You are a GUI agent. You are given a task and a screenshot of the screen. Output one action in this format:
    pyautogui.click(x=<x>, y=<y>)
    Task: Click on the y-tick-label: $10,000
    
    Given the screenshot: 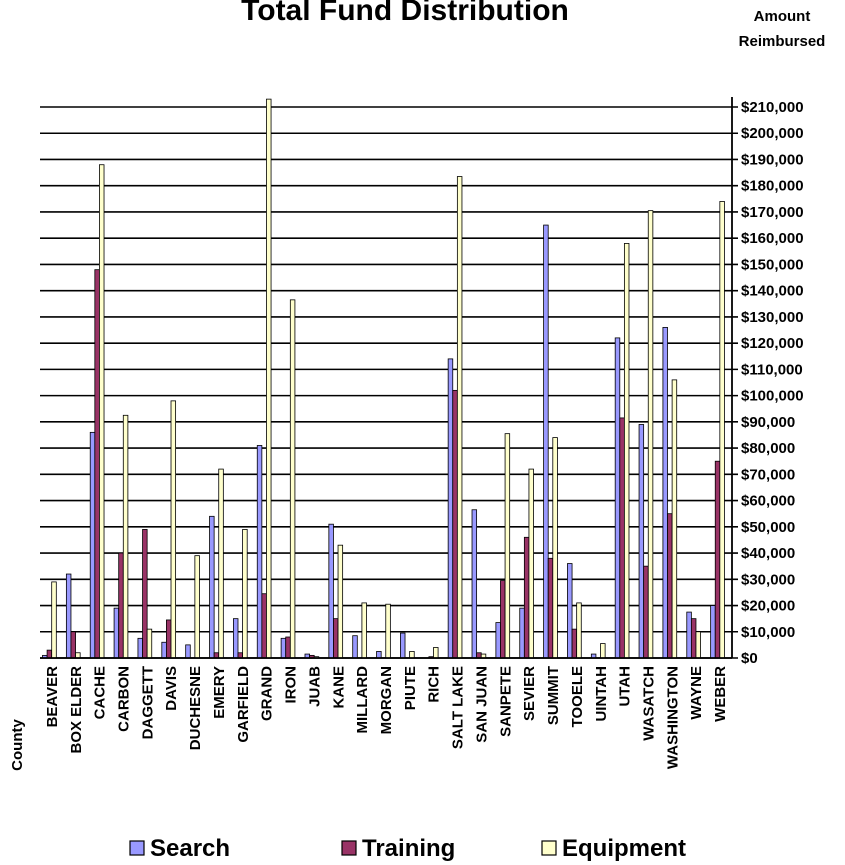 What is the action you would take?
    pyautogui.click(x=768, y=632)
    